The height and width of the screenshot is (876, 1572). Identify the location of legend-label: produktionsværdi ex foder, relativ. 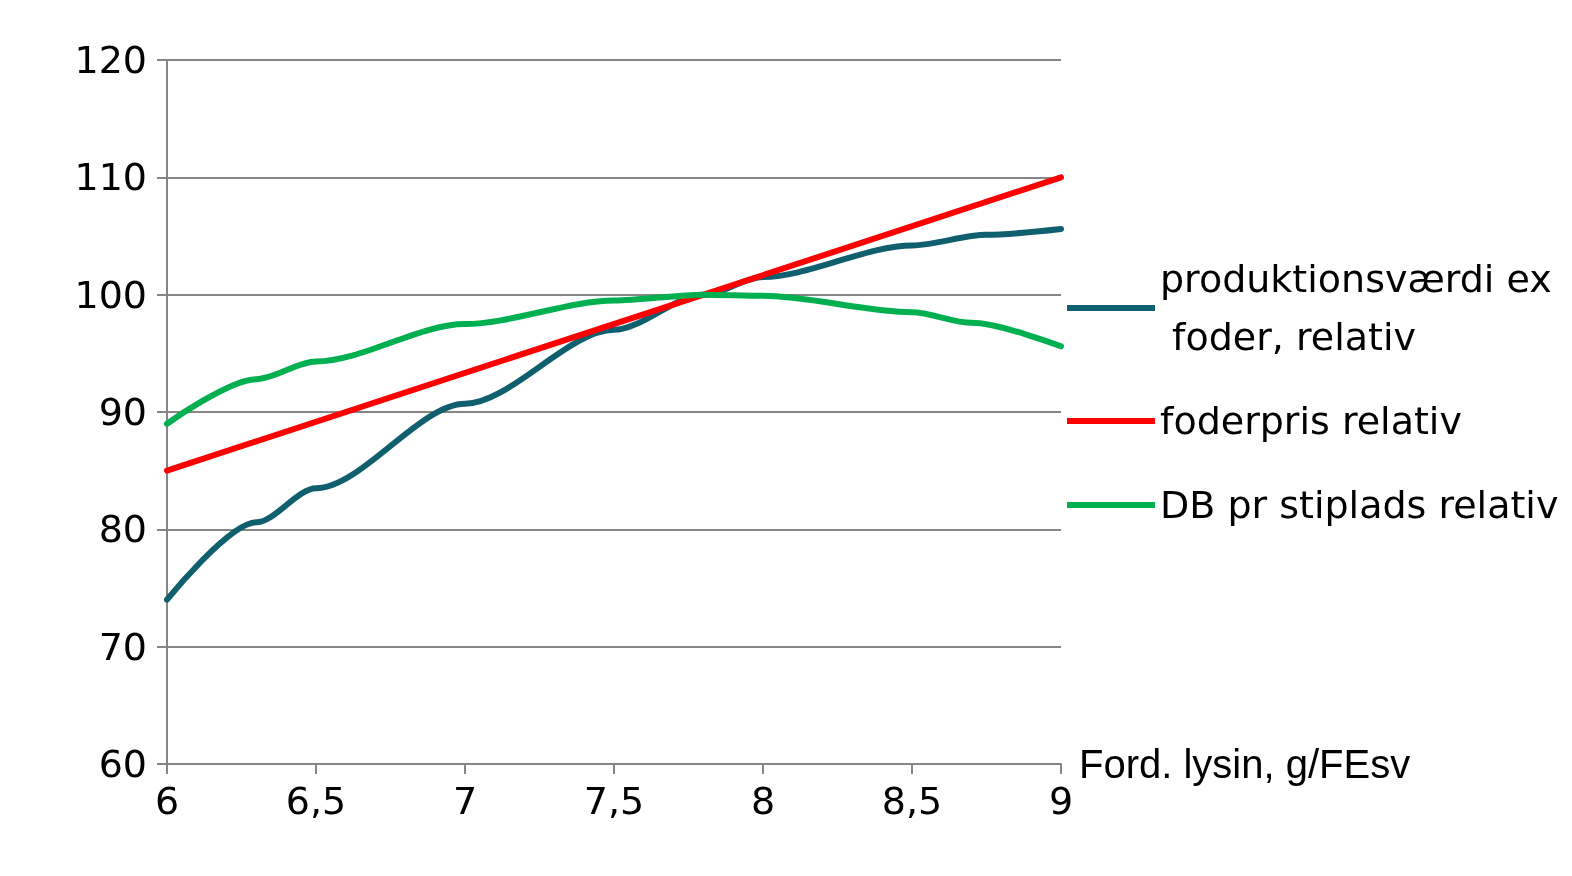
(1356, 308).